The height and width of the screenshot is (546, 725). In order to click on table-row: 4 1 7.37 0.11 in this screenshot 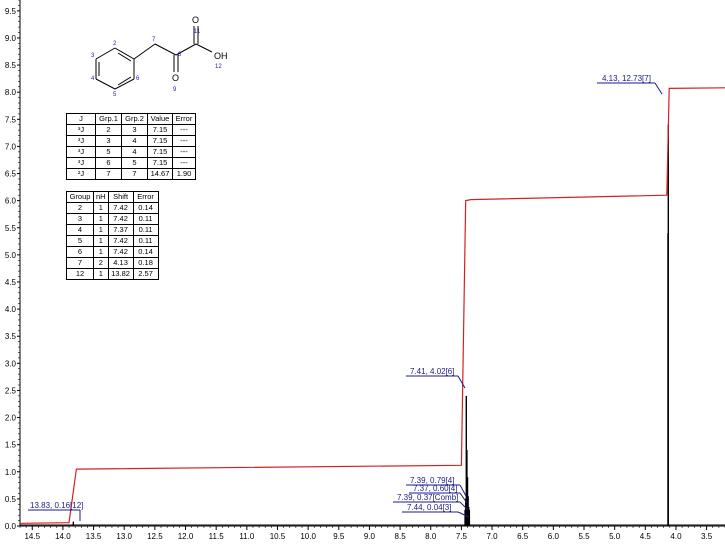, I will do `click(112, 230)`.